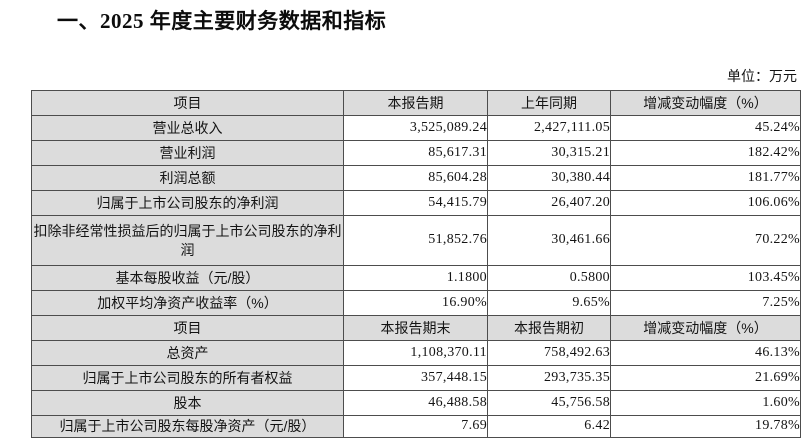 The image size is (807, 438). Describe the element at coordinates (187, 153) in the screenshot. I see `row-label-cell: 营业利润` at that location.